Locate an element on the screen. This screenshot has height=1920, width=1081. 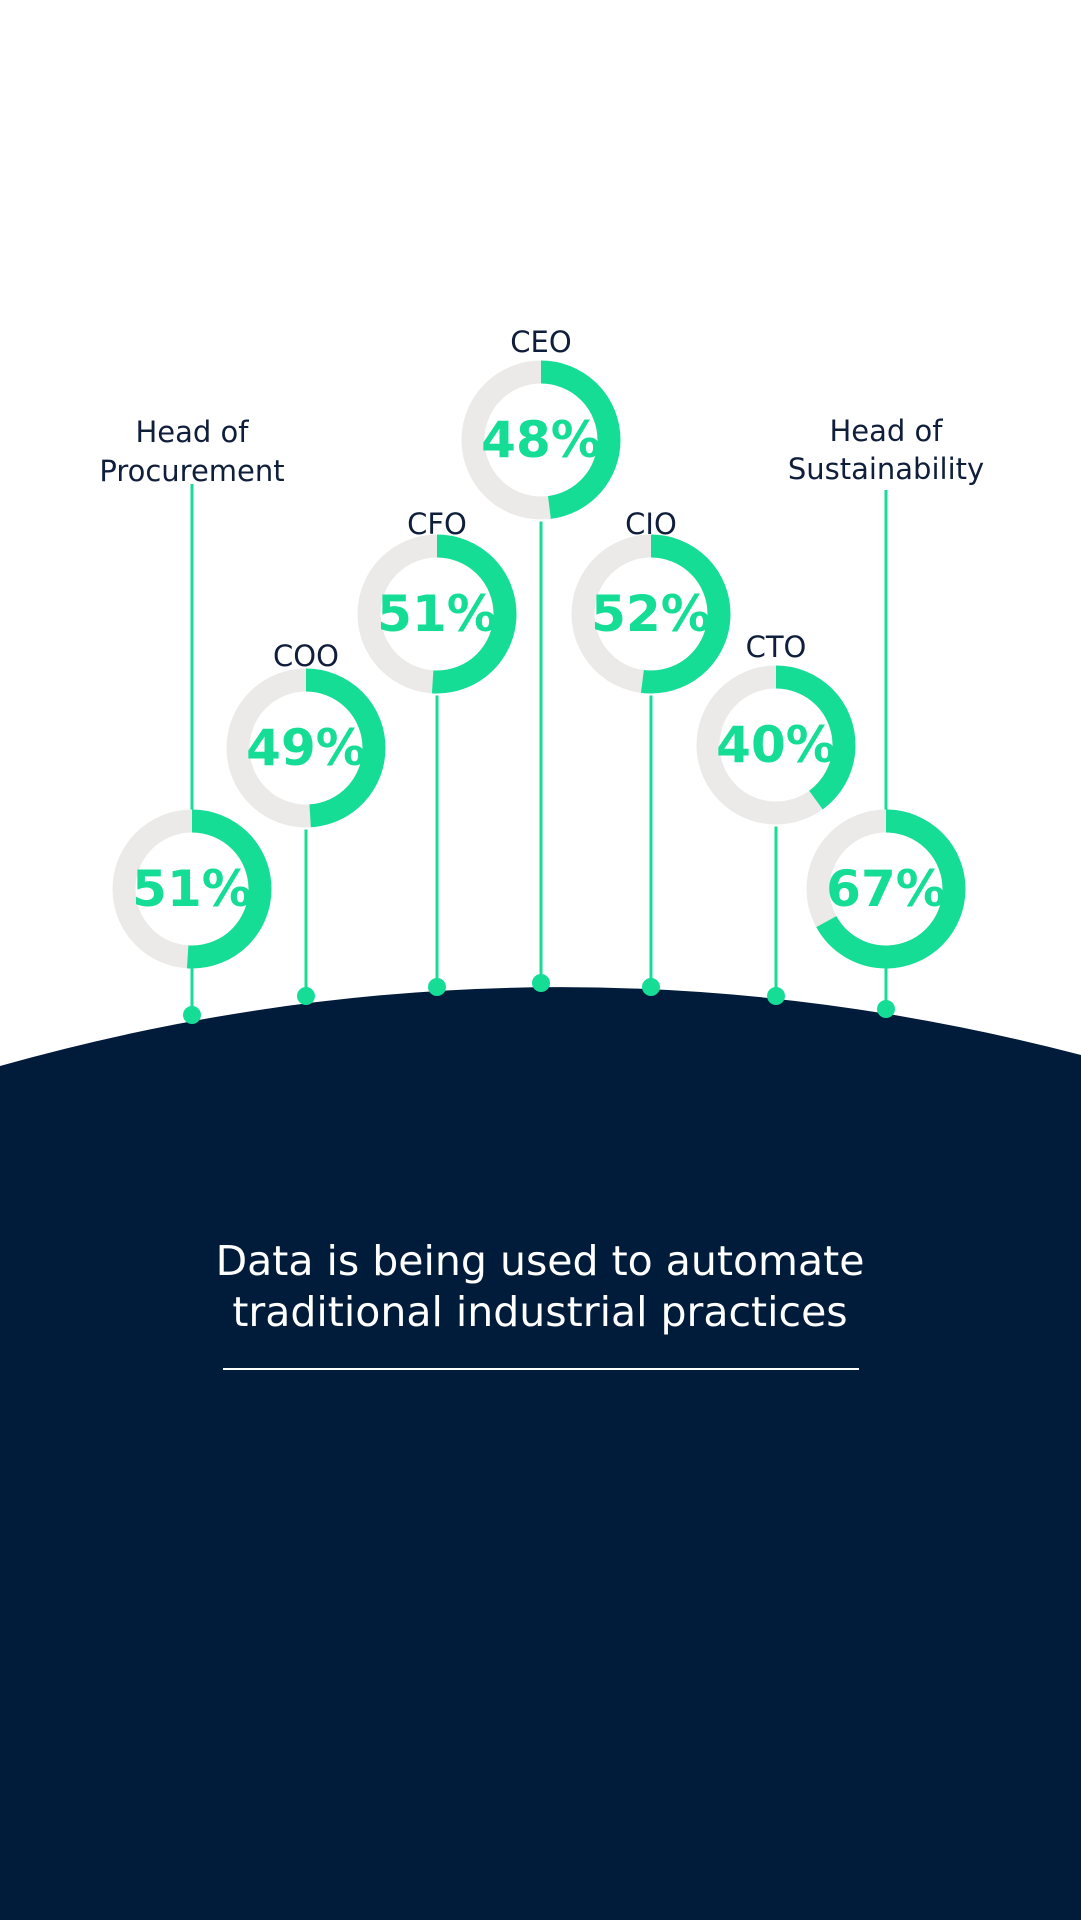
donut-cfo: 51% is located at coordinates (437, 614).